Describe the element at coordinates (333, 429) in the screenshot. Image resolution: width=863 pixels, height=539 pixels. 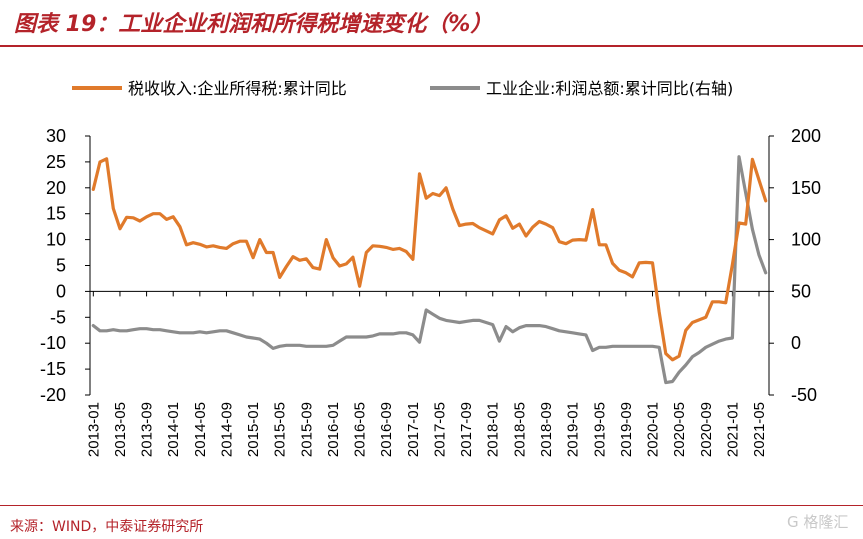
I see `x-tick-label: 2016-01` at that location.